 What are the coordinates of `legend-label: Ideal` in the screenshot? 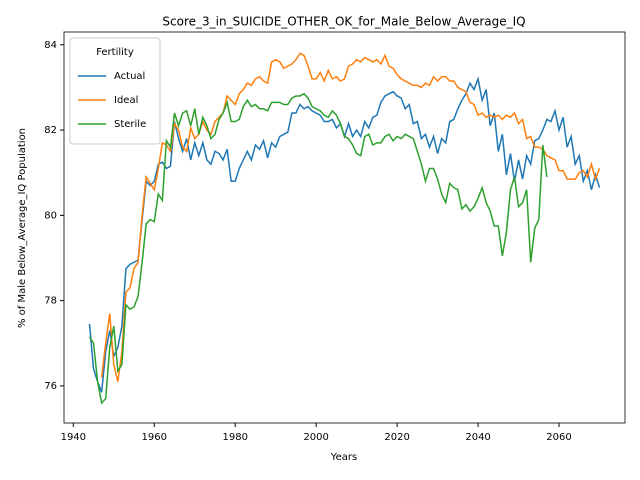 It's located at (126, 100).